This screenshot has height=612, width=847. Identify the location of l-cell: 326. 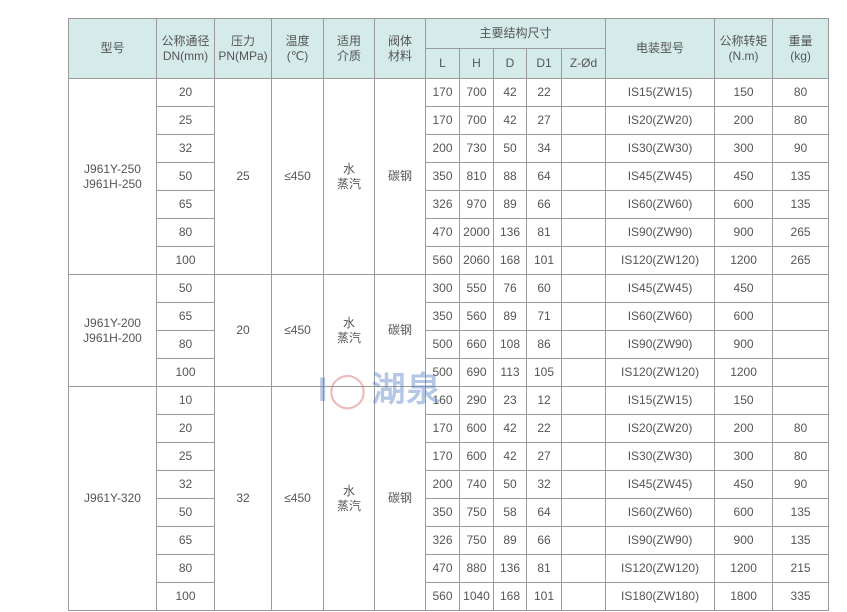
(442, 540).